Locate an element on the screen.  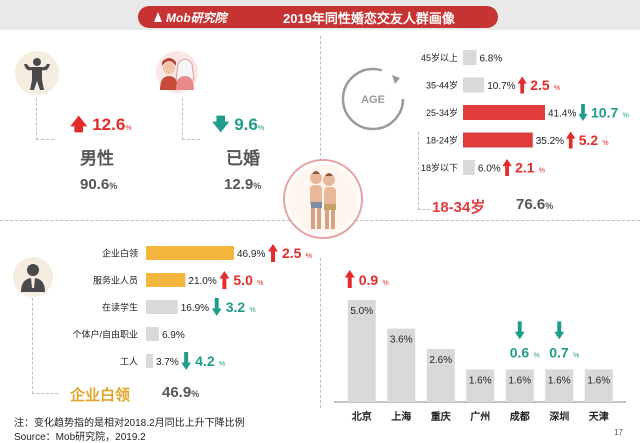
male-value: 90.6% is located at coordinates (99, 184).